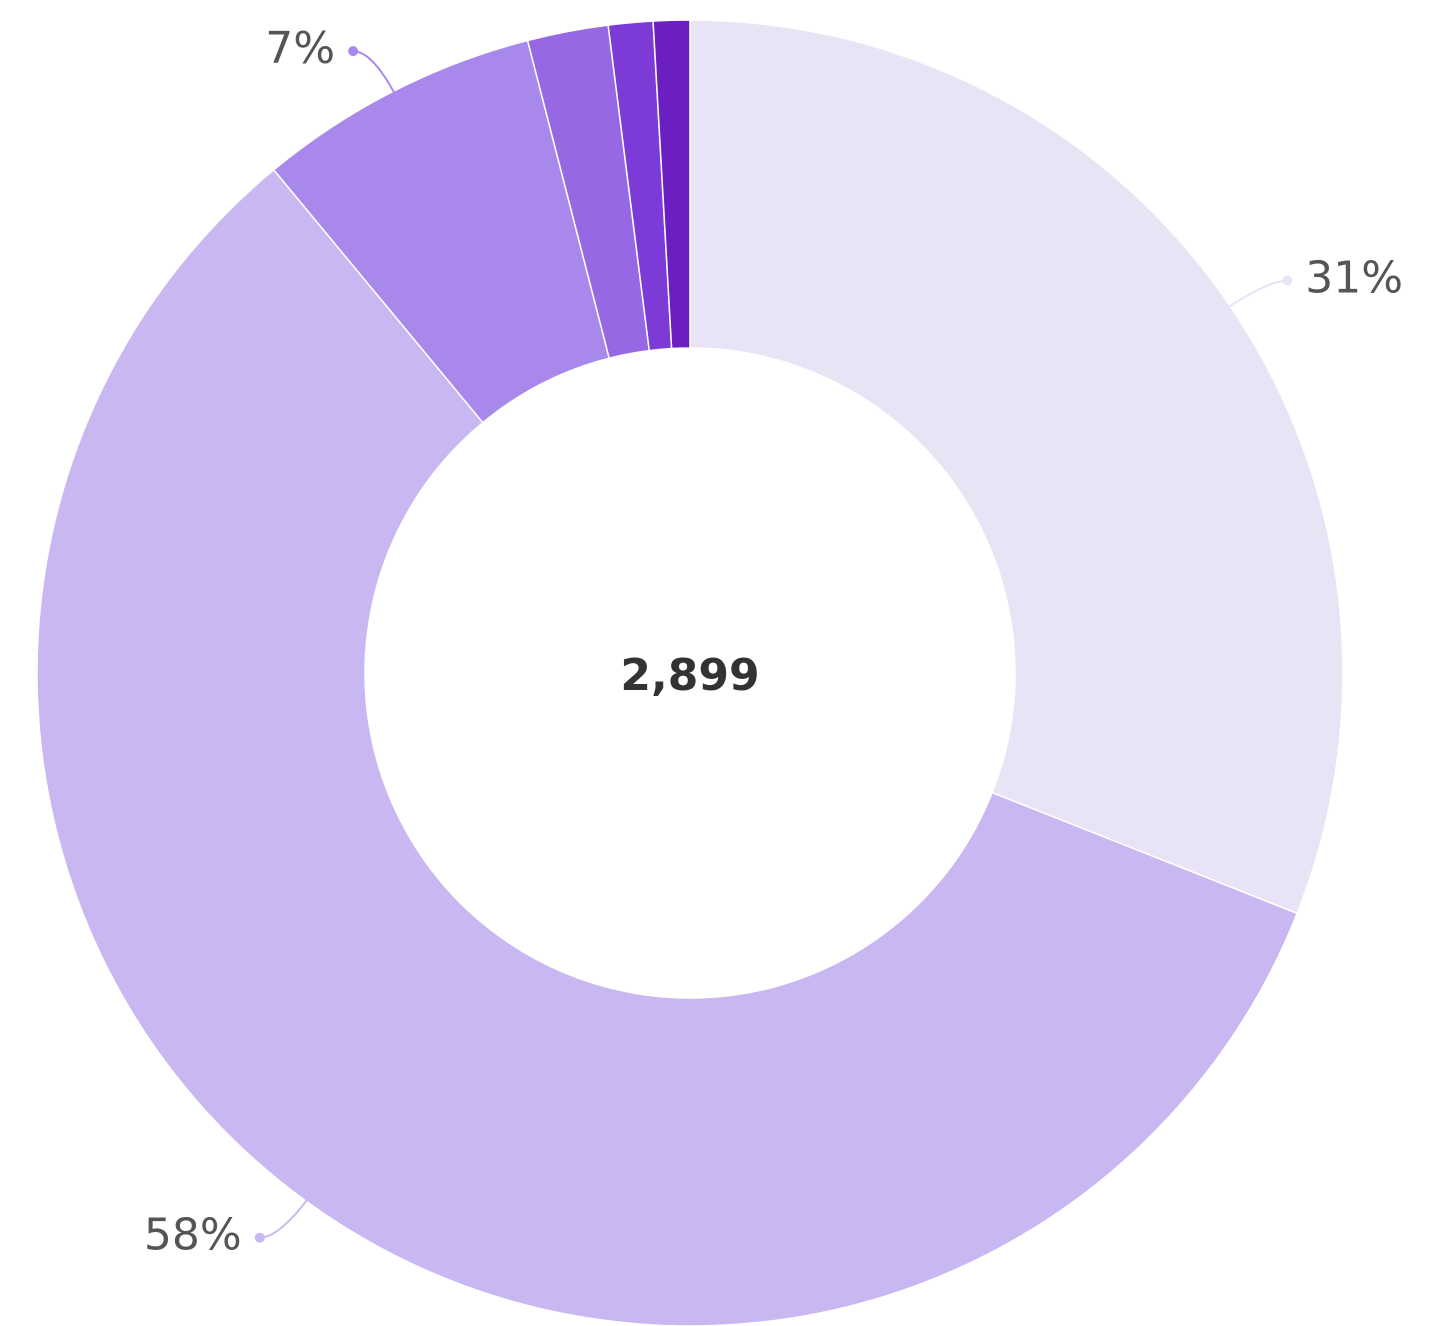 This screenshot has width=1429, height=1326. I want to click on slice-label: 31%, so click(1354, 278).